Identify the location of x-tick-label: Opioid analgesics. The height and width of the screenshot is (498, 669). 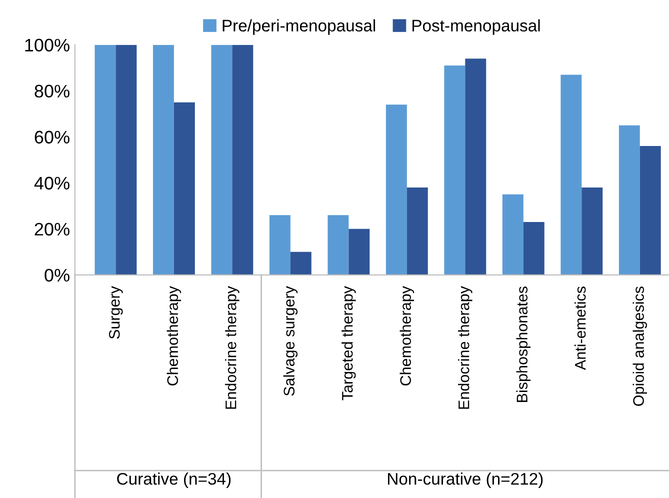
(639, 346).